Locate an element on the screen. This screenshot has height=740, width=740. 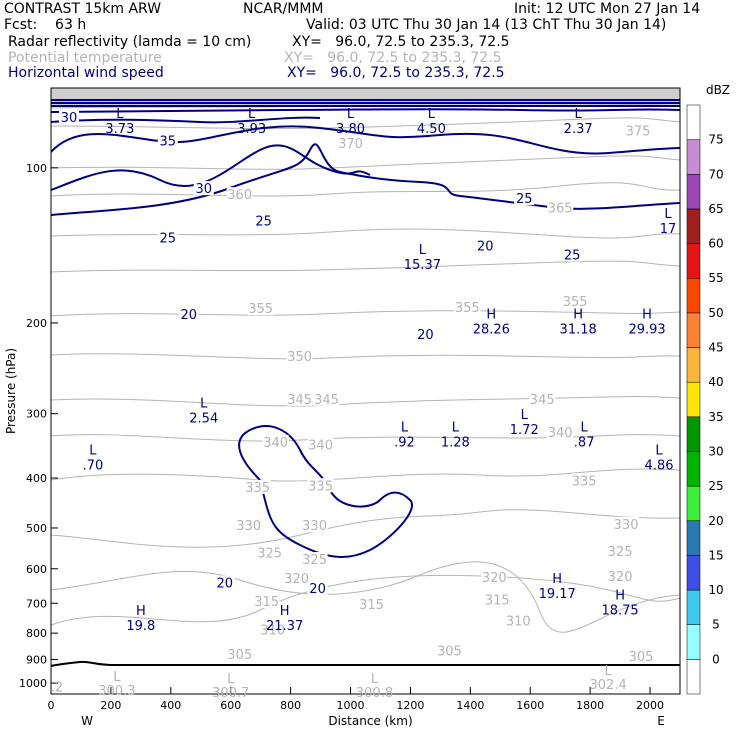
theta-label: 340 is located at coordinates (275, 443).